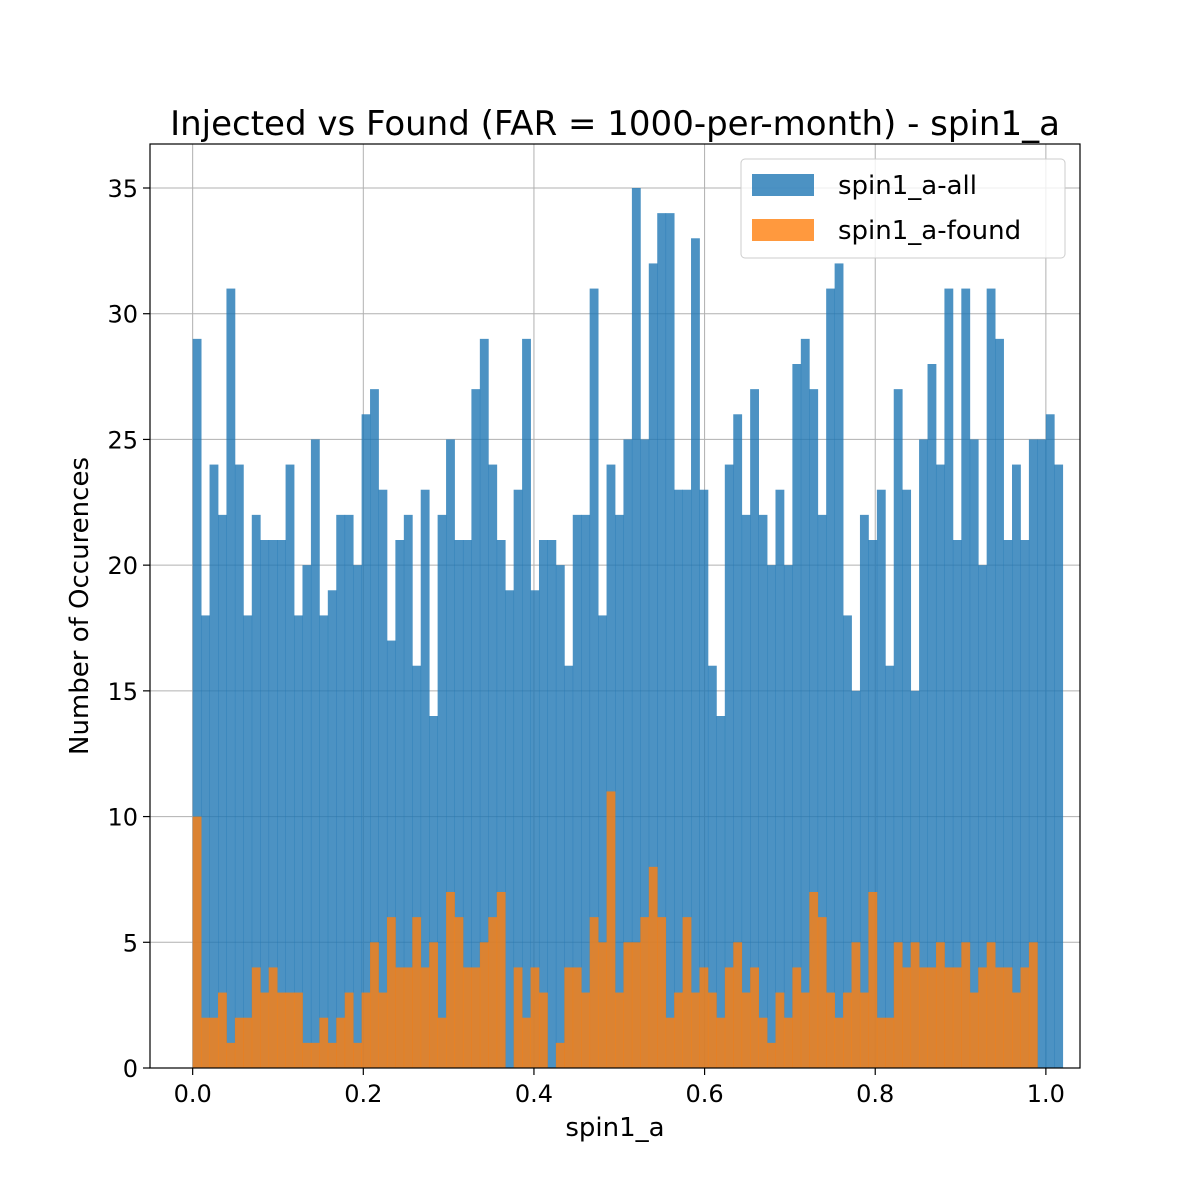 The height and width of the screenshot is (1200, 1200). What do you see at coordinates (907, 186) in the screenshot?
I see `legend-label-all: spin1_a-all` at bounding box center [907, 186].